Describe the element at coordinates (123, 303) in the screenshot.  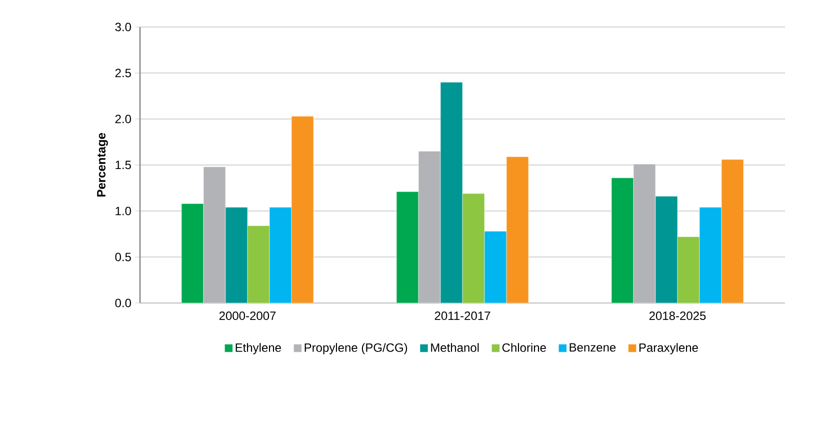
I see `y-tick-label: 0.0` at that location.